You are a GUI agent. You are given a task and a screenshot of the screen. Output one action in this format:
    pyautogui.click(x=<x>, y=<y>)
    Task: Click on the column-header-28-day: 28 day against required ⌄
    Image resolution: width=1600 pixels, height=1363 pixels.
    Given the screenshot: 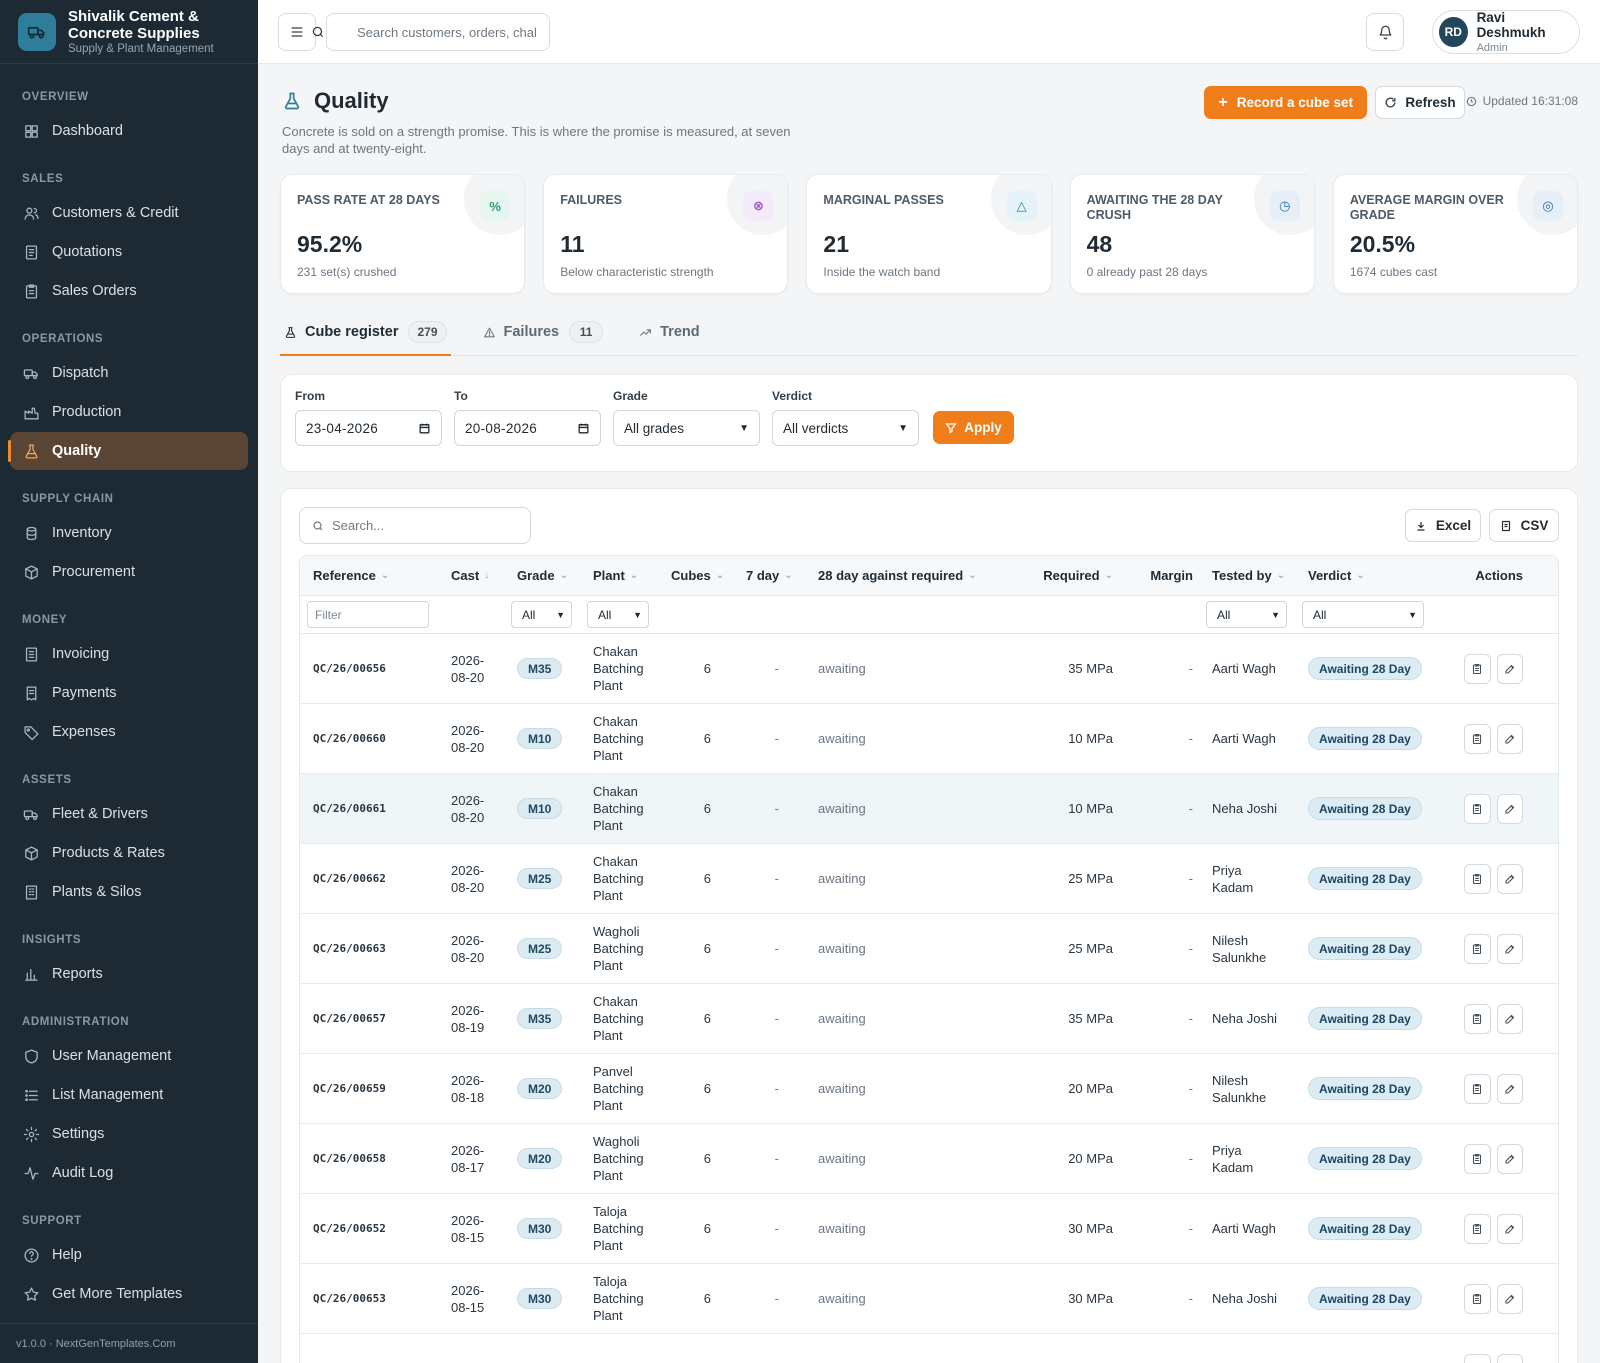 What is the action you would take?
    pyautogui.click(x=916, y=575)
    